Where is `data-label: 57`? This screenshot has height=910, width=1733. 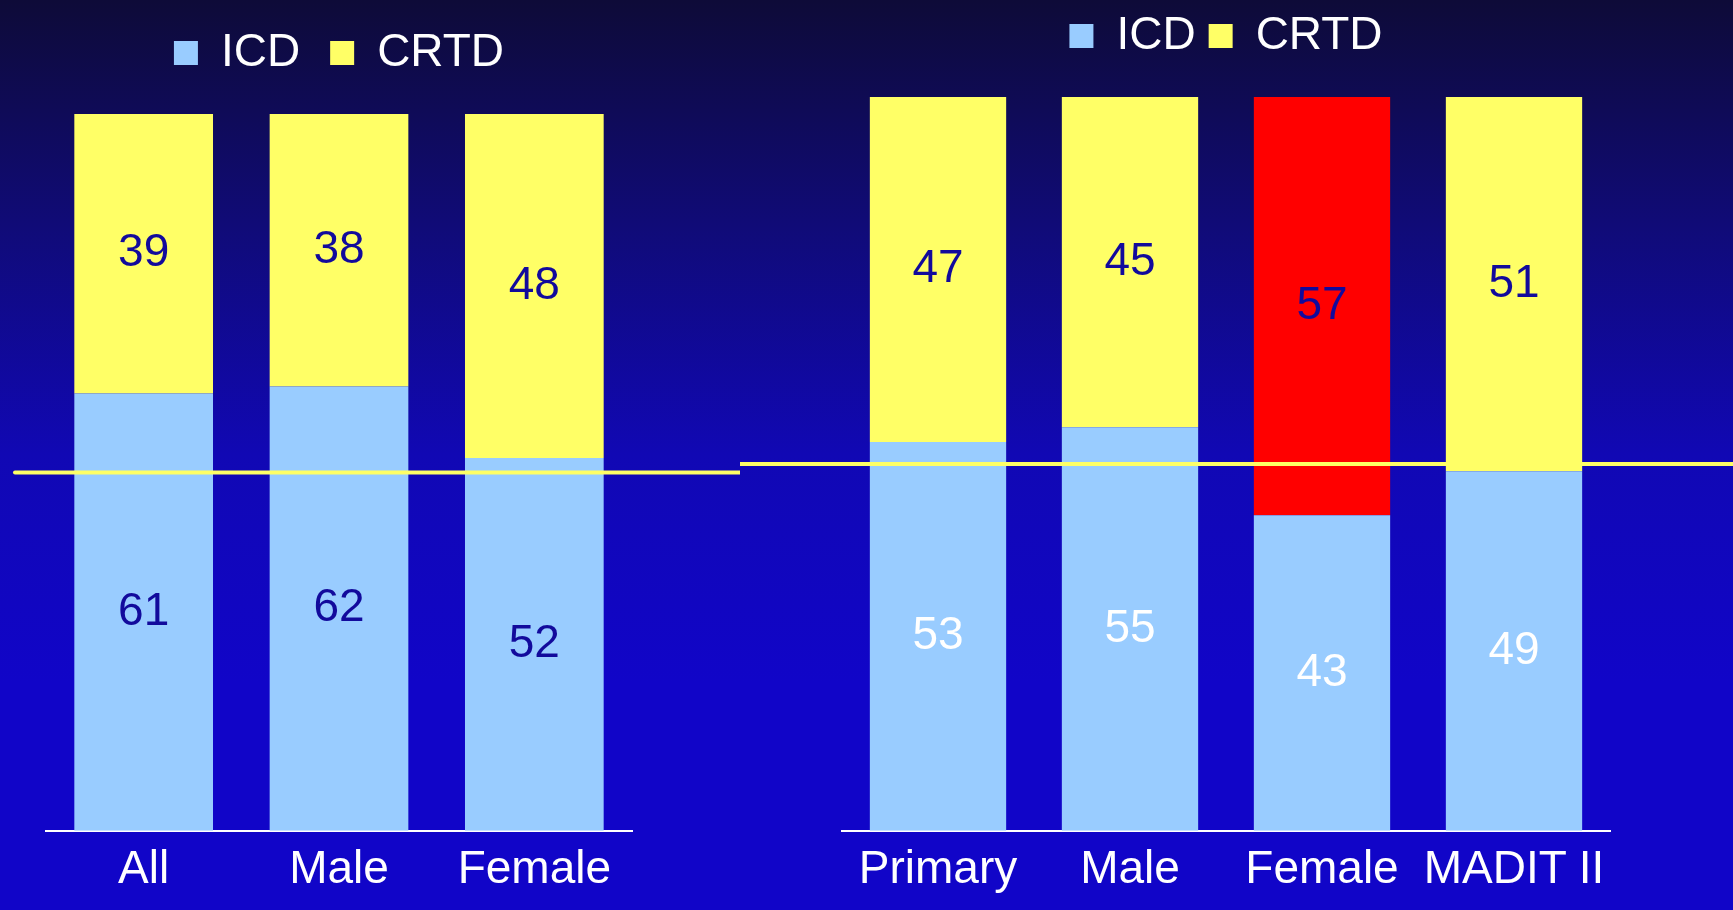
data-label: 57 is located at coordinates (1322, 302).